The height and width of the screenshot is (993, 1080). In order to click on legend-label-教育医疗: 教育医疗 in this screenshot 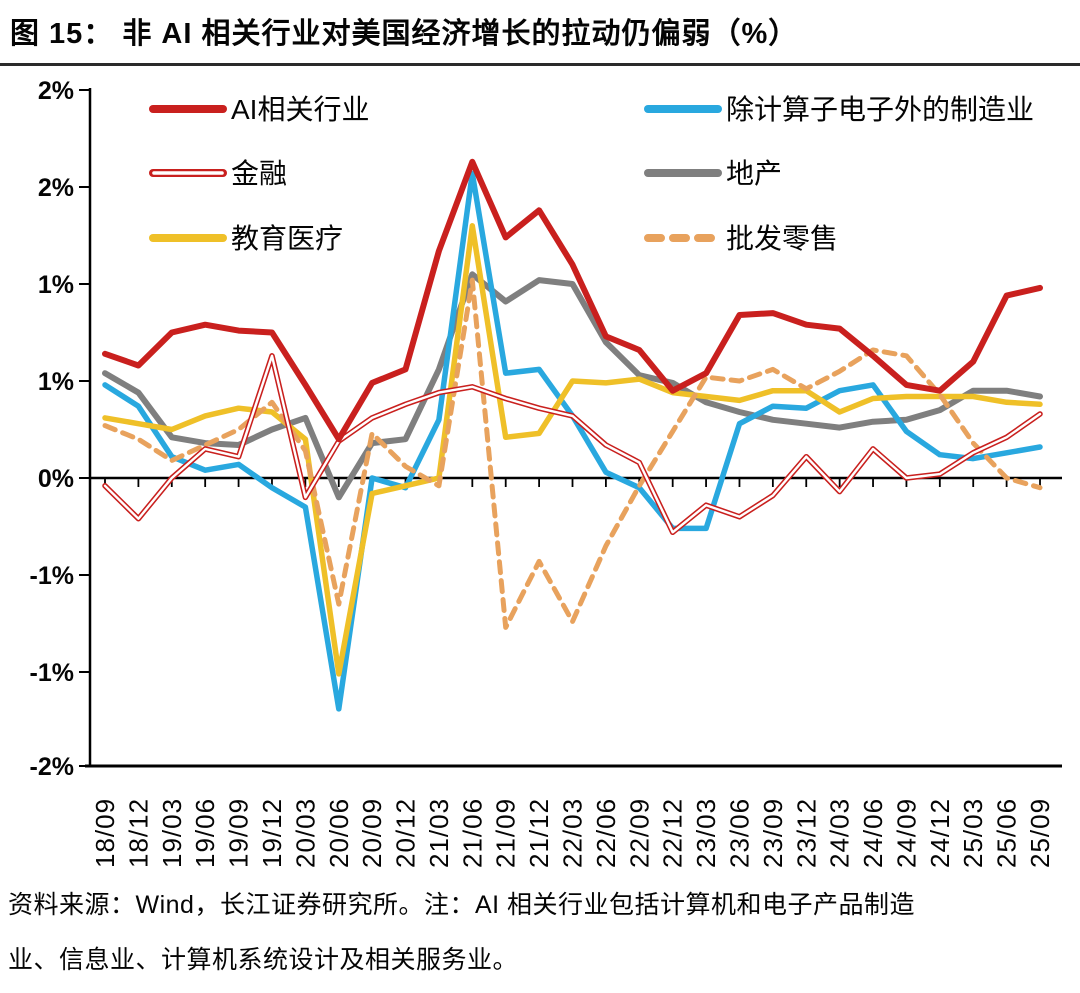, I will do `click(287, 238)`.